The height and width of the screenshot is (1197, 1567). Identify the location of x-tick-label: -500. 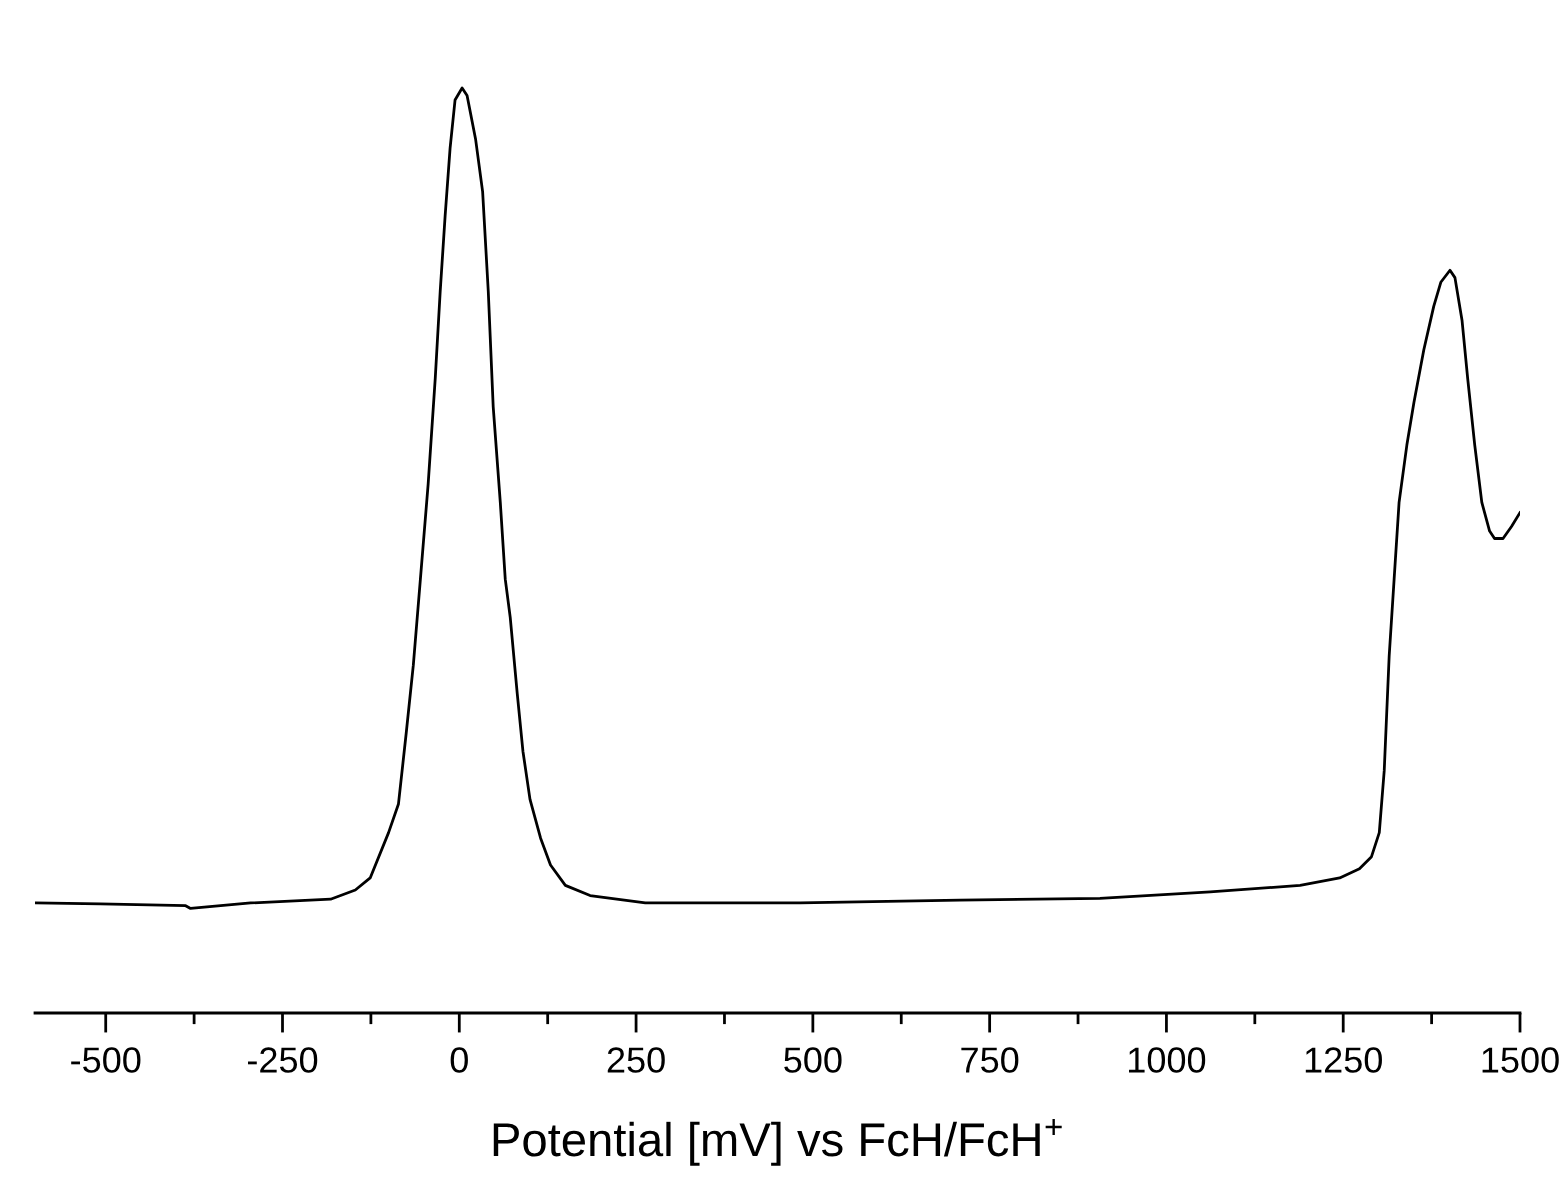
(106, 1060).